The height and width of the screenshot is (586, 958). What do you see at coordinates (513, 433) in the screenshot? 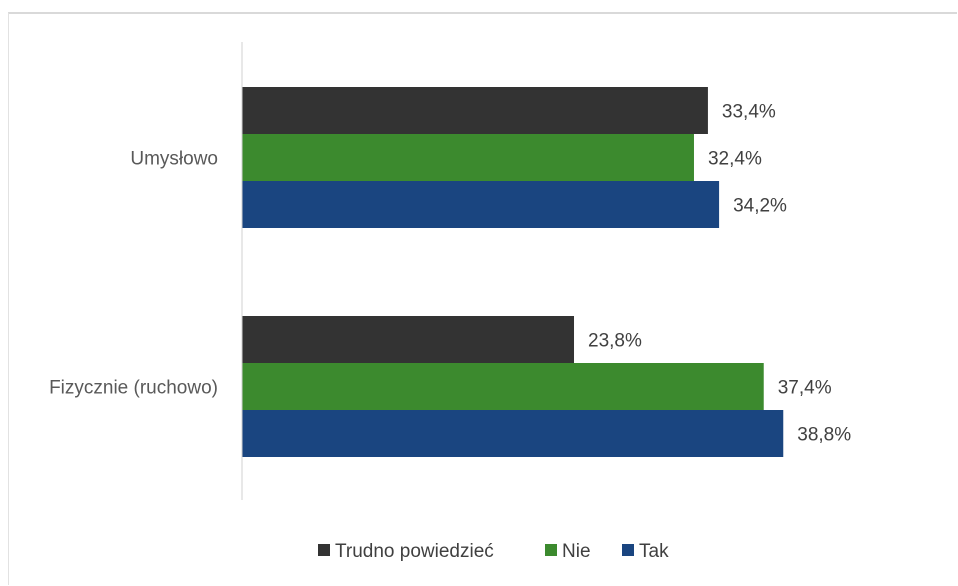
I see `bar-fizycznie-ruchowo-tak` at bounding box center [513, 433].